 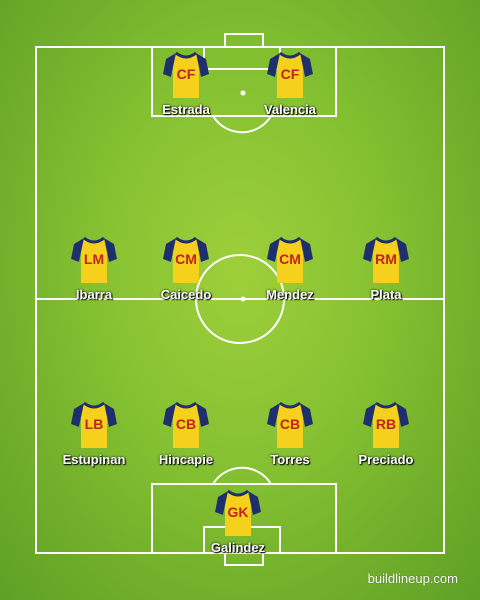 What do you see at coordinates (94, 459) in the screenshot?
I see `player-name: Estupinan` at bounding box center [94, 459].